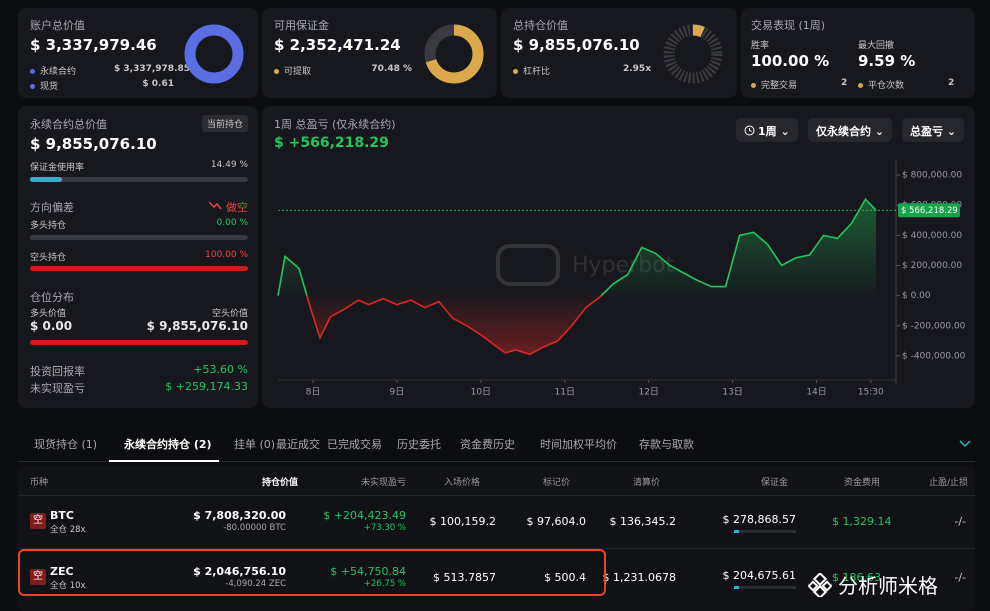 This screenshot has height=611, width=990. What do you see at coordinates (419, 444) in the screenshot?
I see `tab: 历史委托` at bounding box center [419, 444].